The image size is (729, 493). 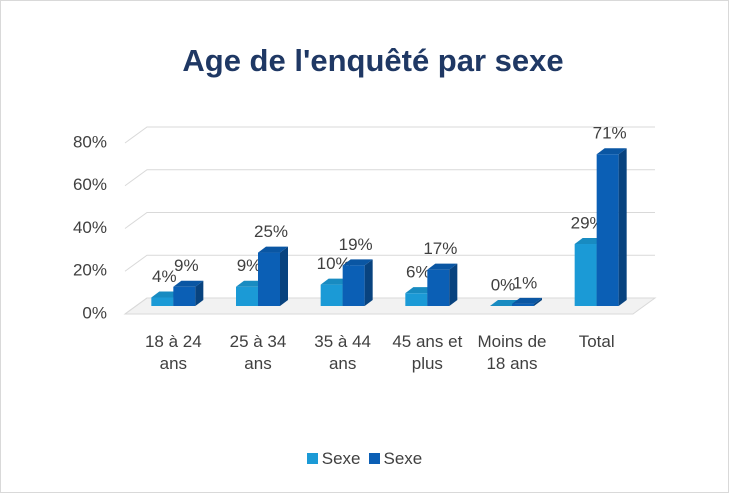 What do you see at coordinates (512, 352) in the screenshot?
I see `x-tick-label: Moins de 18 ans` at bounding box center [512, 352].